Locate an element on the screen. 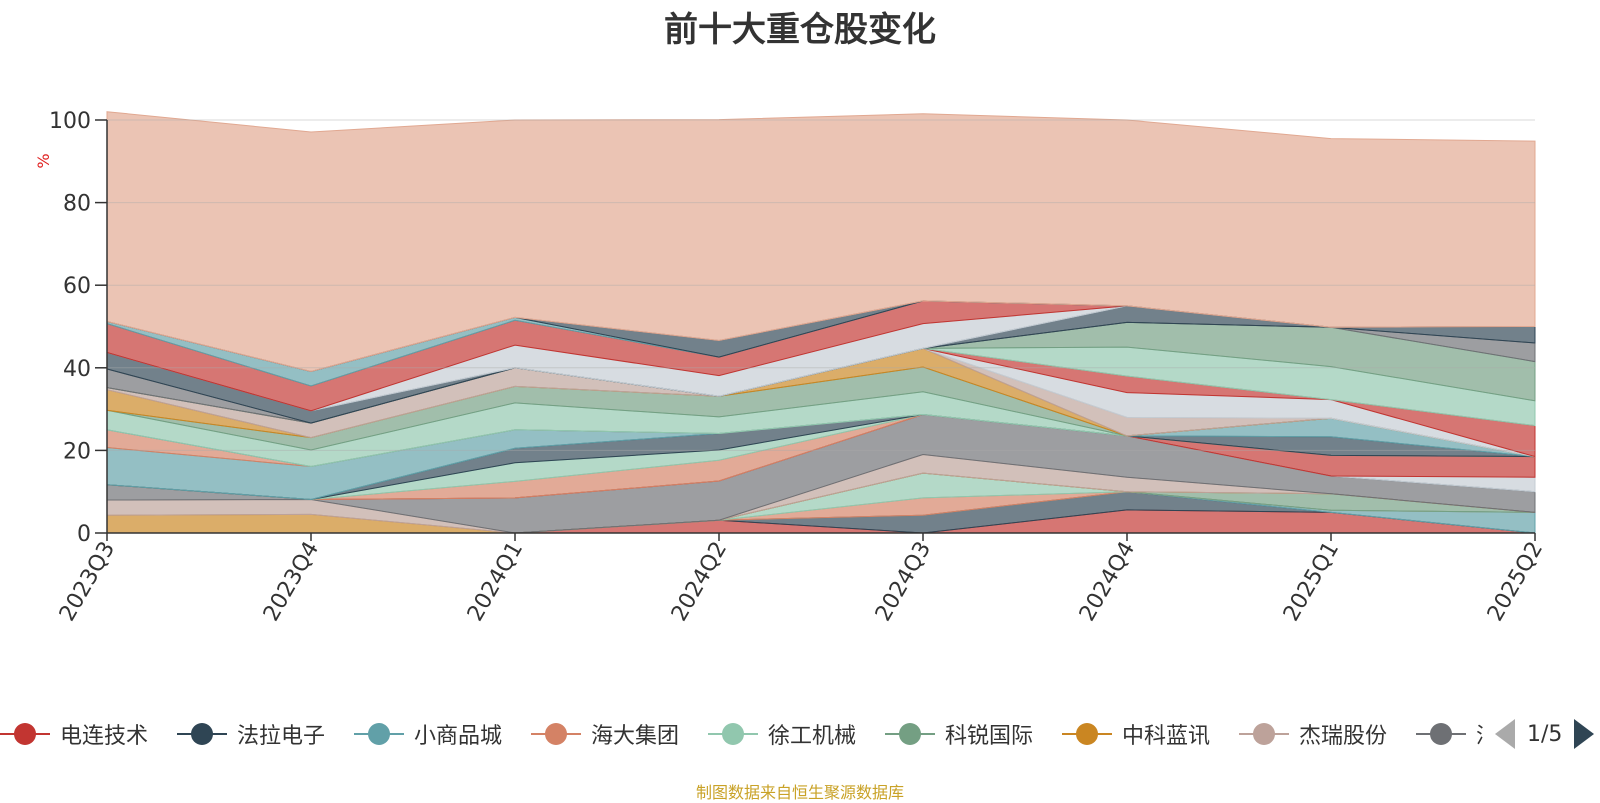  legend-pager: 1/5 is located at coordinates (1545, 734).